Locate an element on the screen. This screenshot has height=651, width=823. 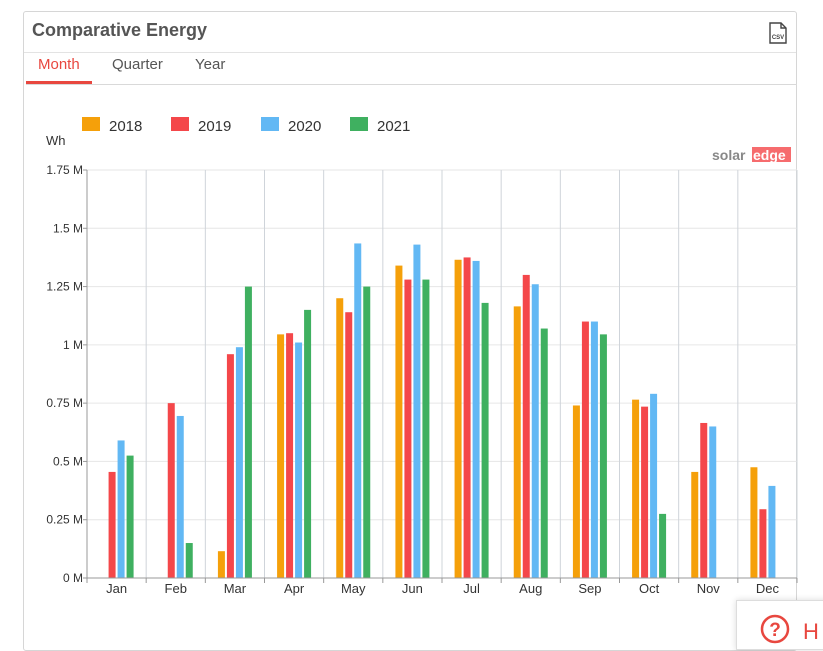
bar-2020-feb is located at coordinates (180, 496).